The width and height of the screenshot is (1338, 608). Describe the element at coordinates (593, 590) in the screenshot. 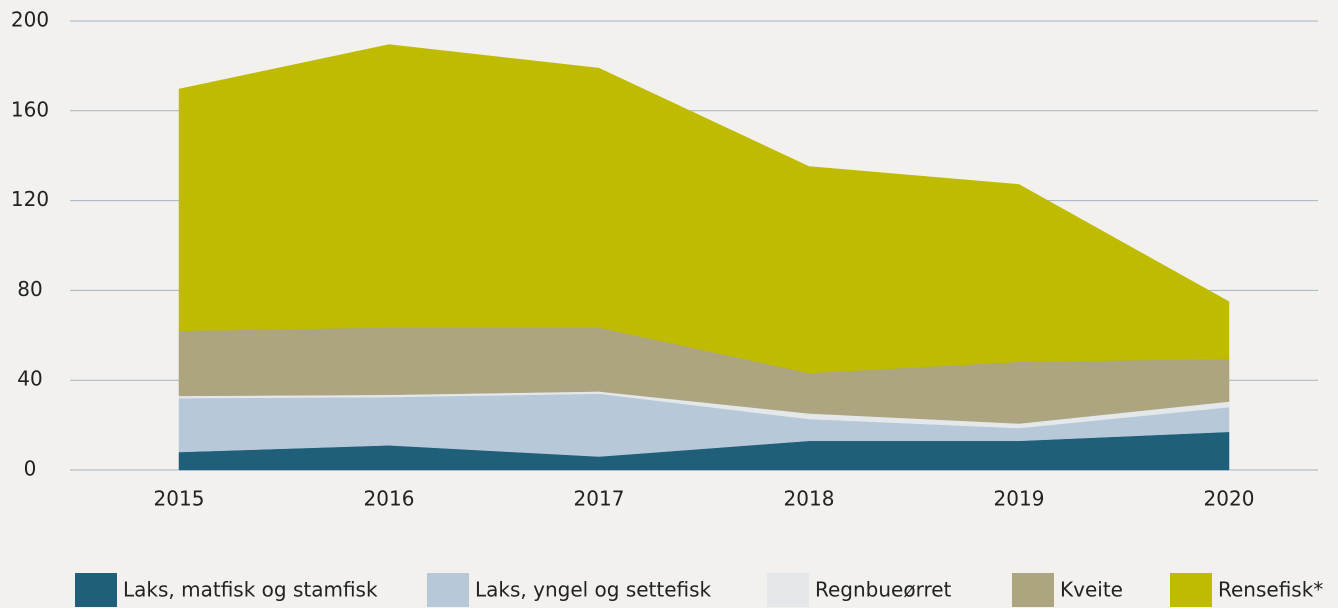

I see `legend-label: Laks, yngel og settefisk` at that location.